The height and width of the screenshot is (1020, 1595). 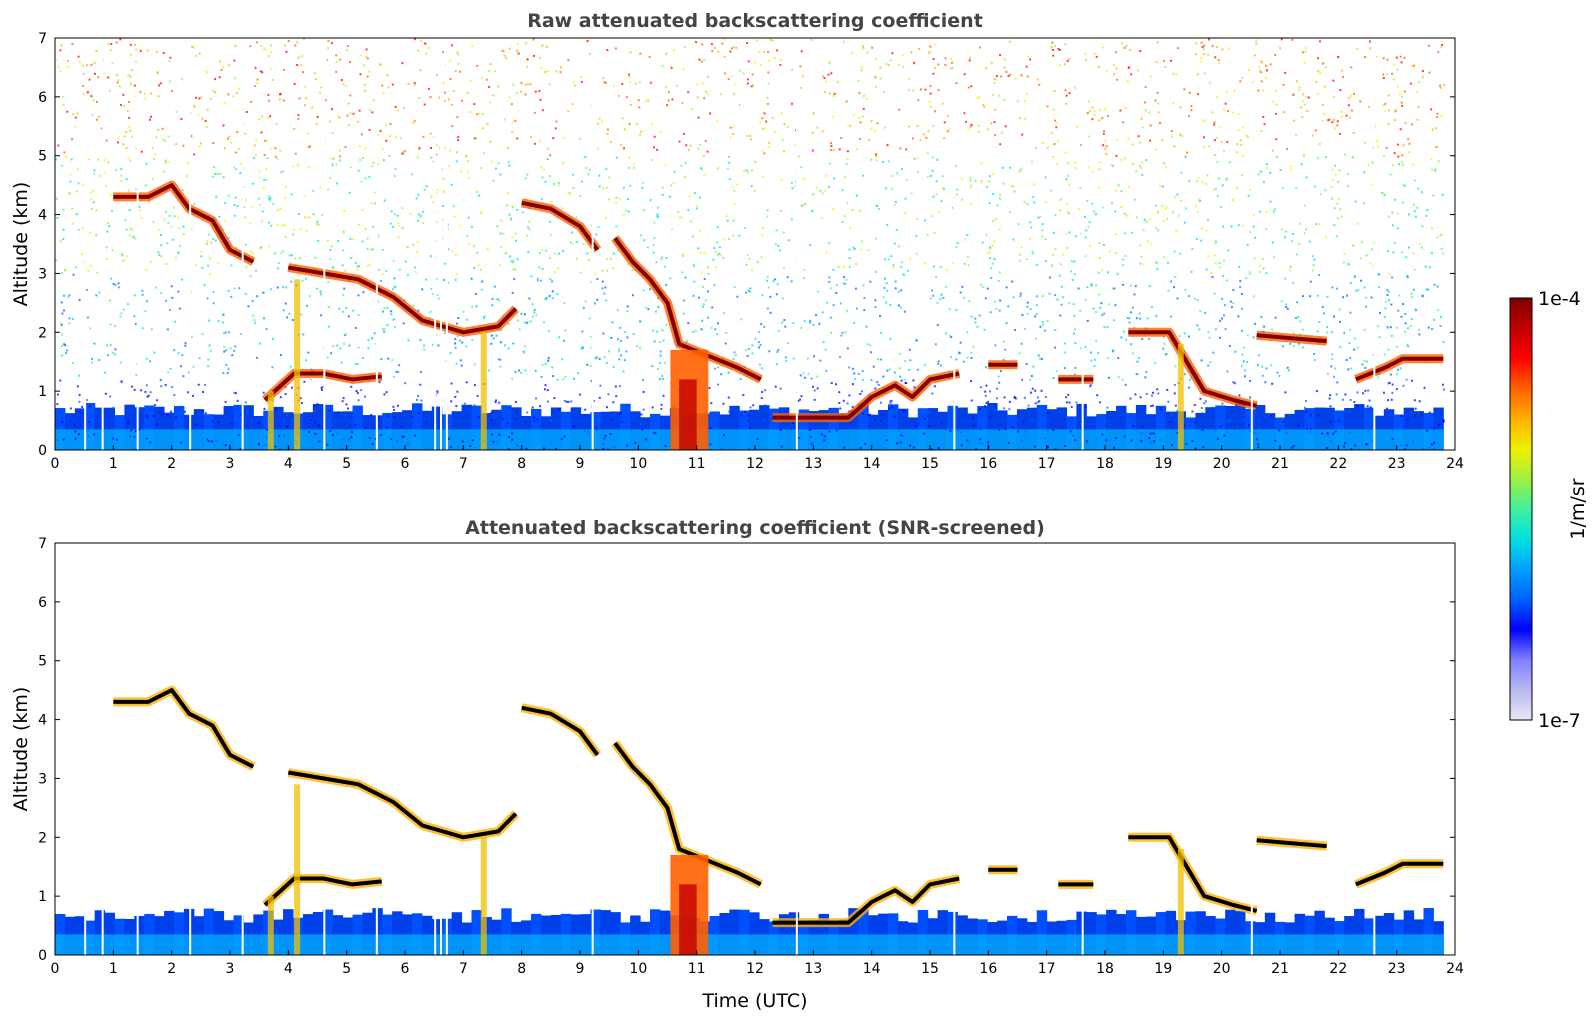 What do you see at coordinates (21, 244) in the screenshot?
I see `top-y-axis-label: Altitude (km)` at bounding box center [21, 244].